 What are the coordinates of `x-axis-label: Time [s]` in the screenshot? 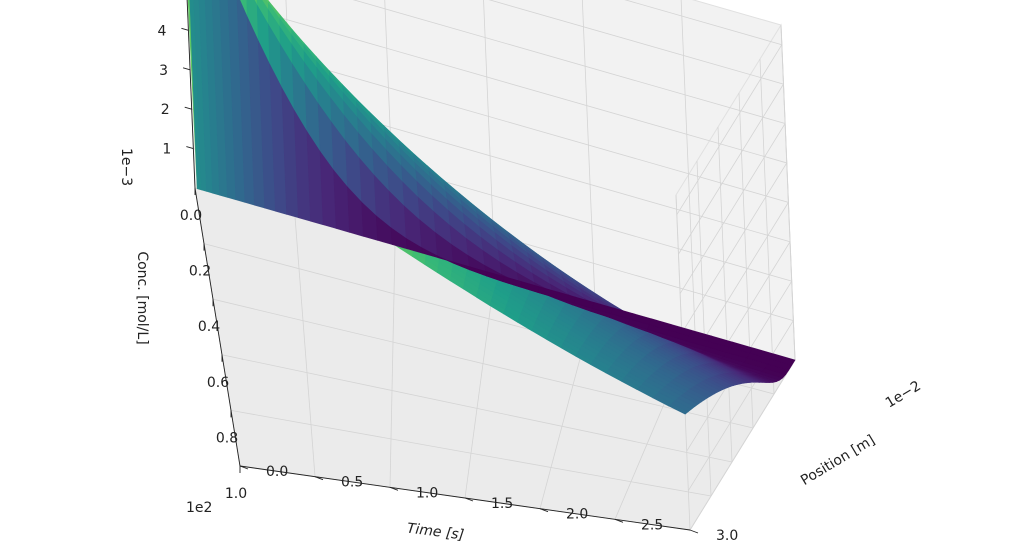 It's located at (435, 532).